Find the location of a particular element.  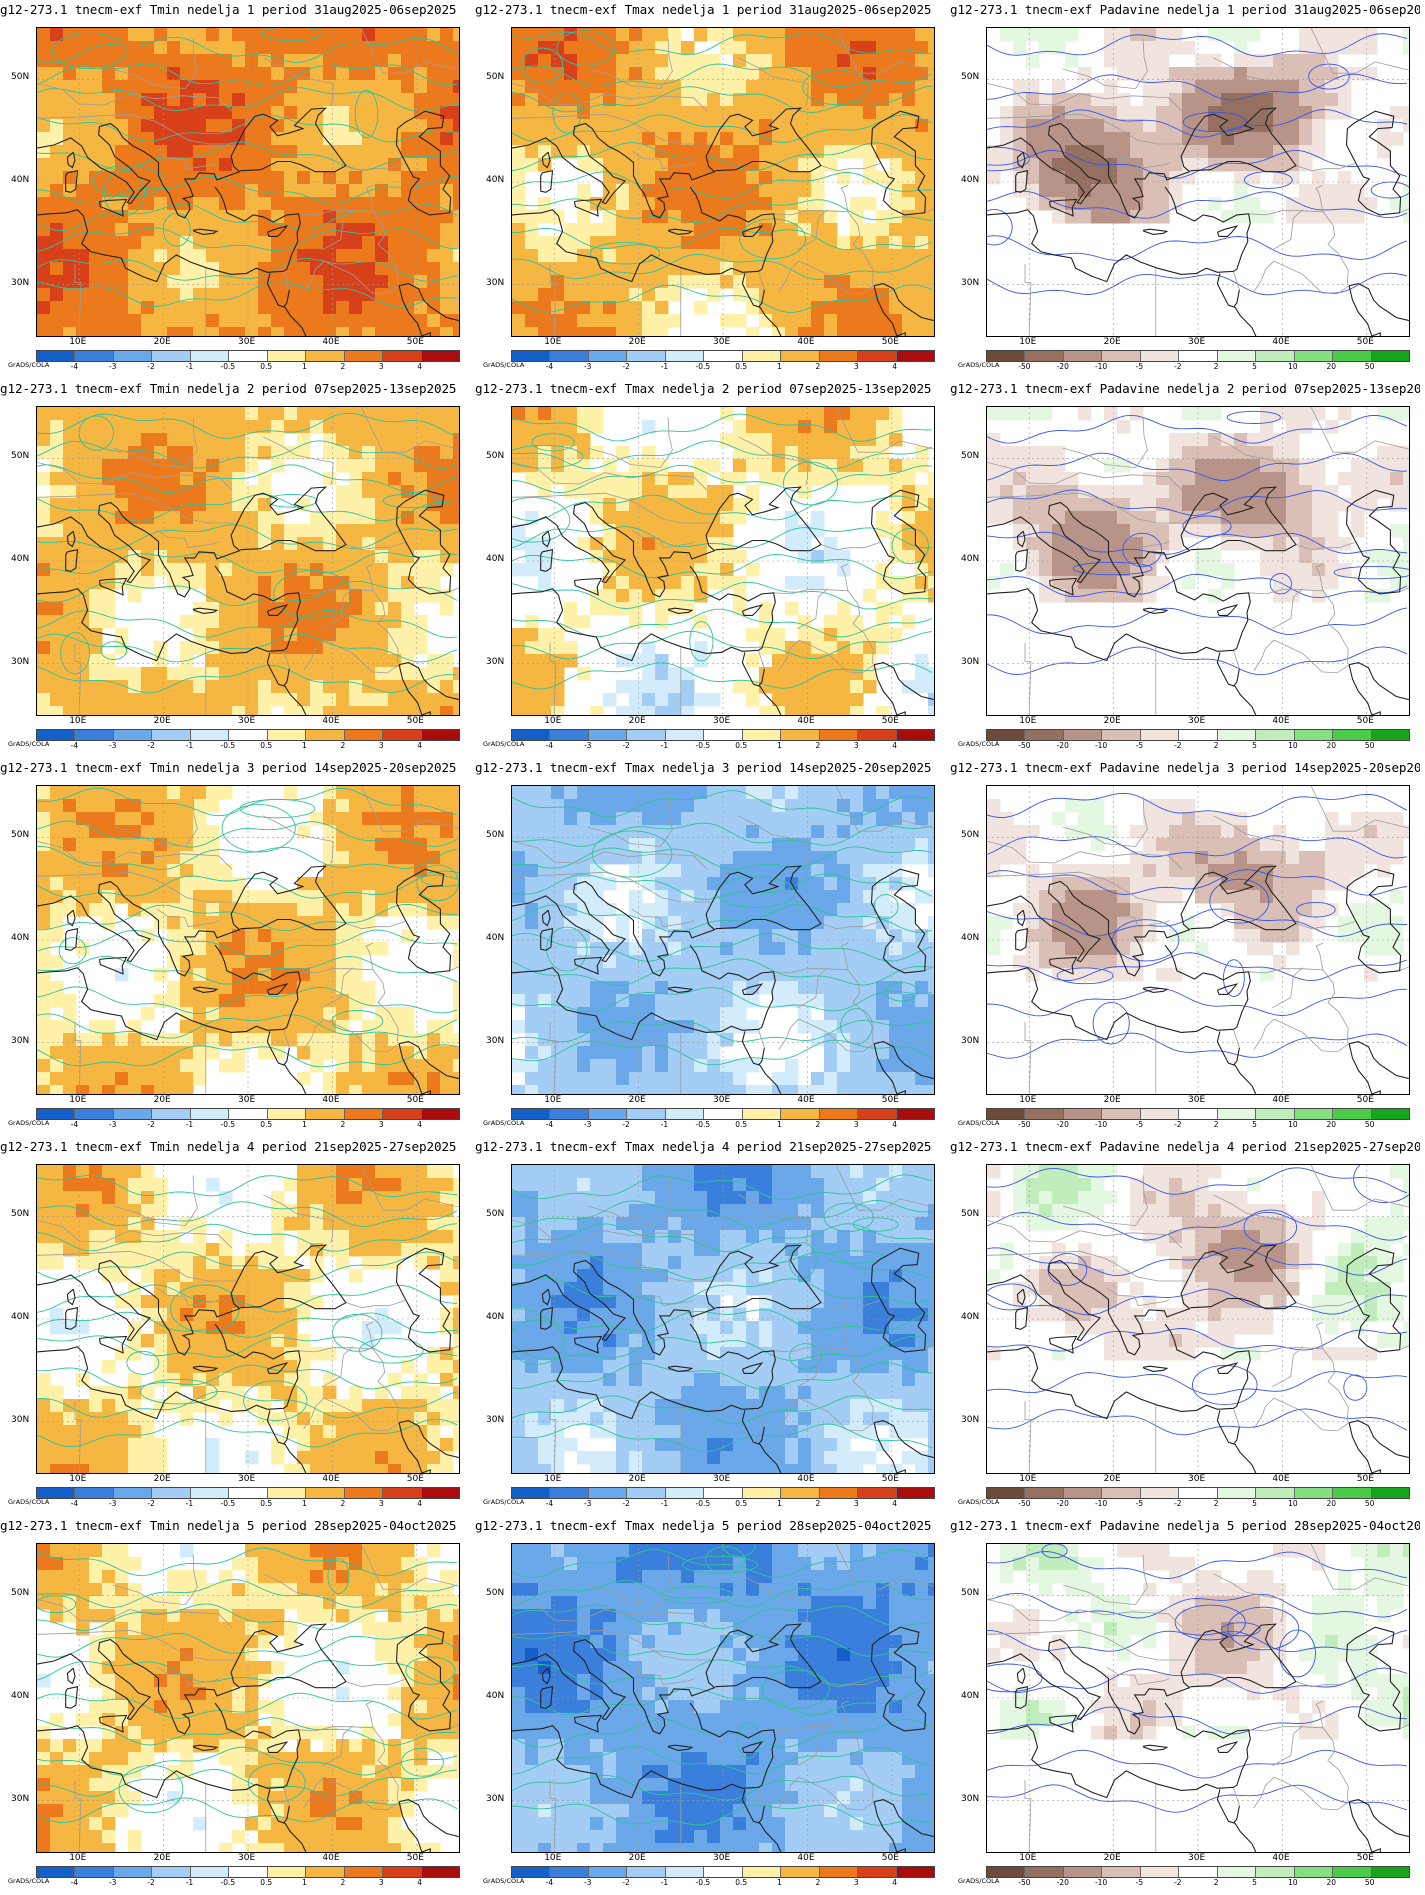

lat-label: 50N is located at coordinates (20, 456).